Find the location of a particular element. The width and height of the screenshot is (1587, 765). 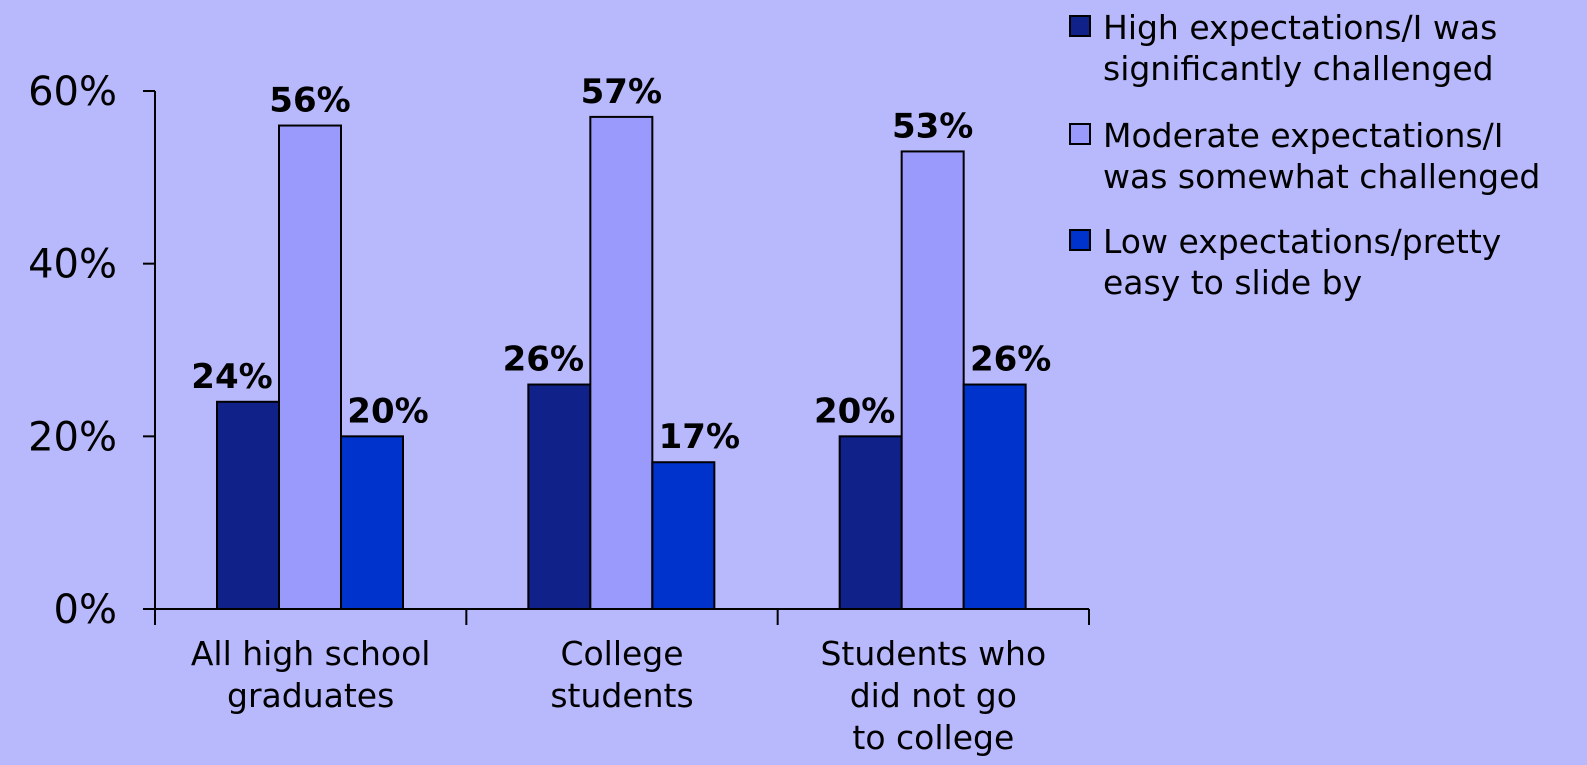

category-label: Students who did not go to college is located at coordinates (933, 695).